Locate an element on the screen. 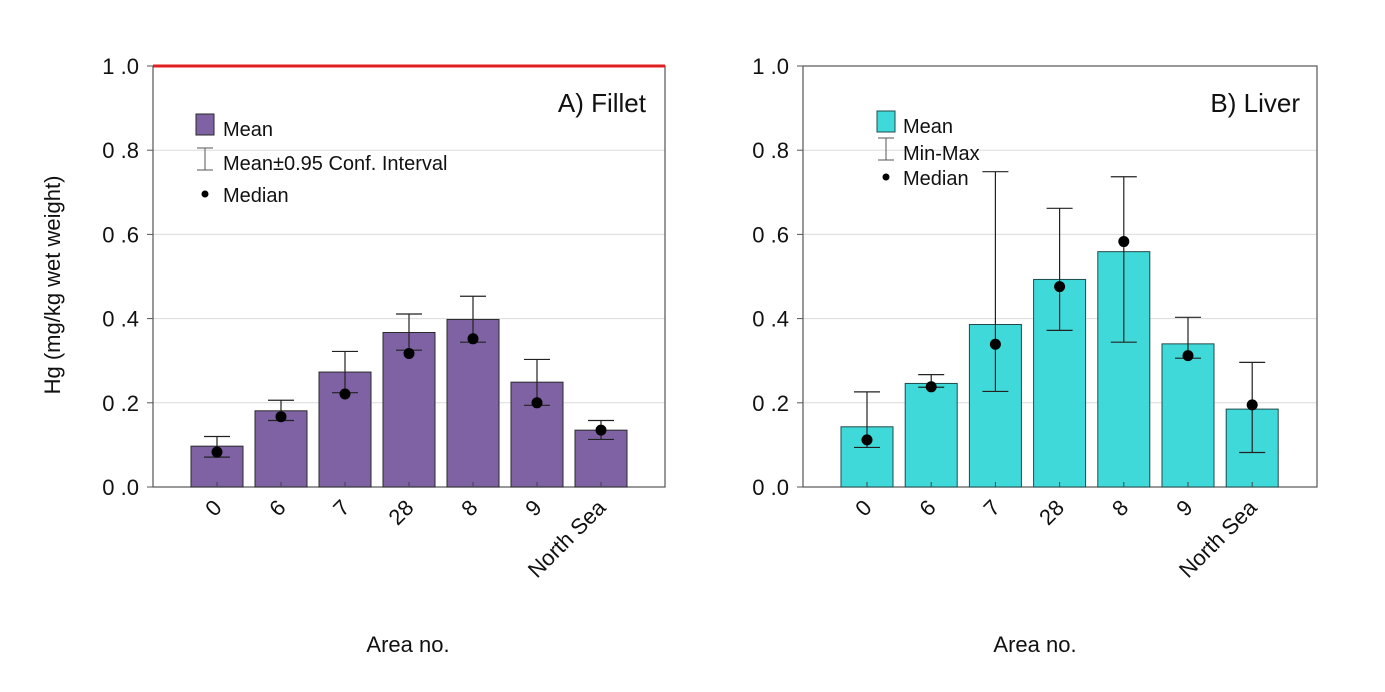 The height and width of the screenshot is (692, 1385). legend: Mean Min-Max Median is located at coordinates (928, 150).